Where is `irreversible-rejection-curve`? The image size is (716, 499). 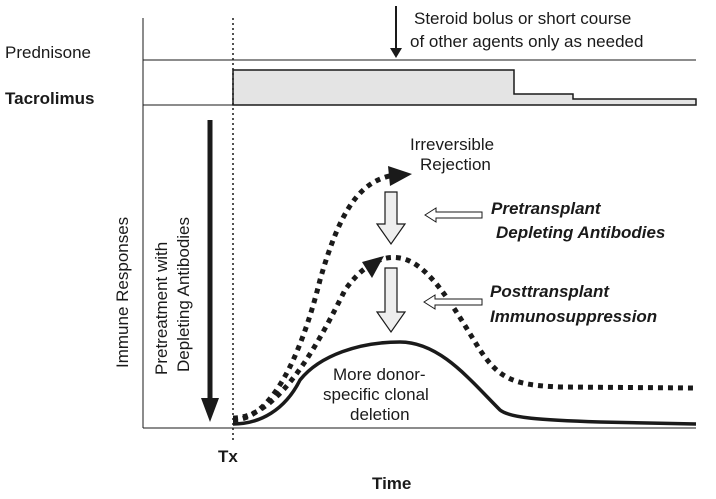
irreversible-rejection-curve is located at coordinates (314, 297).